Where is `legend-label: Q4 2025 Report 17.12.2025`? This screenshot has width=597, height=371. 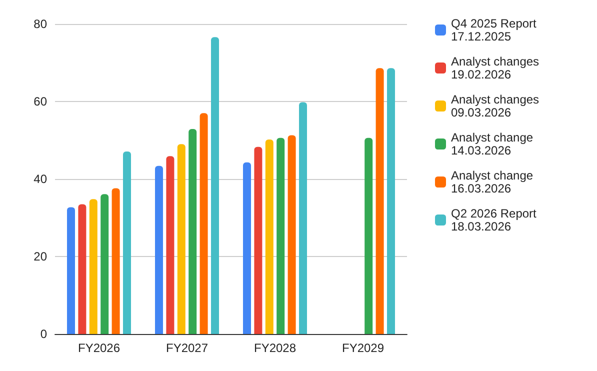
legend-label: Q4 2025 Report 17.12.2025 is located at coordinates (494, 30).